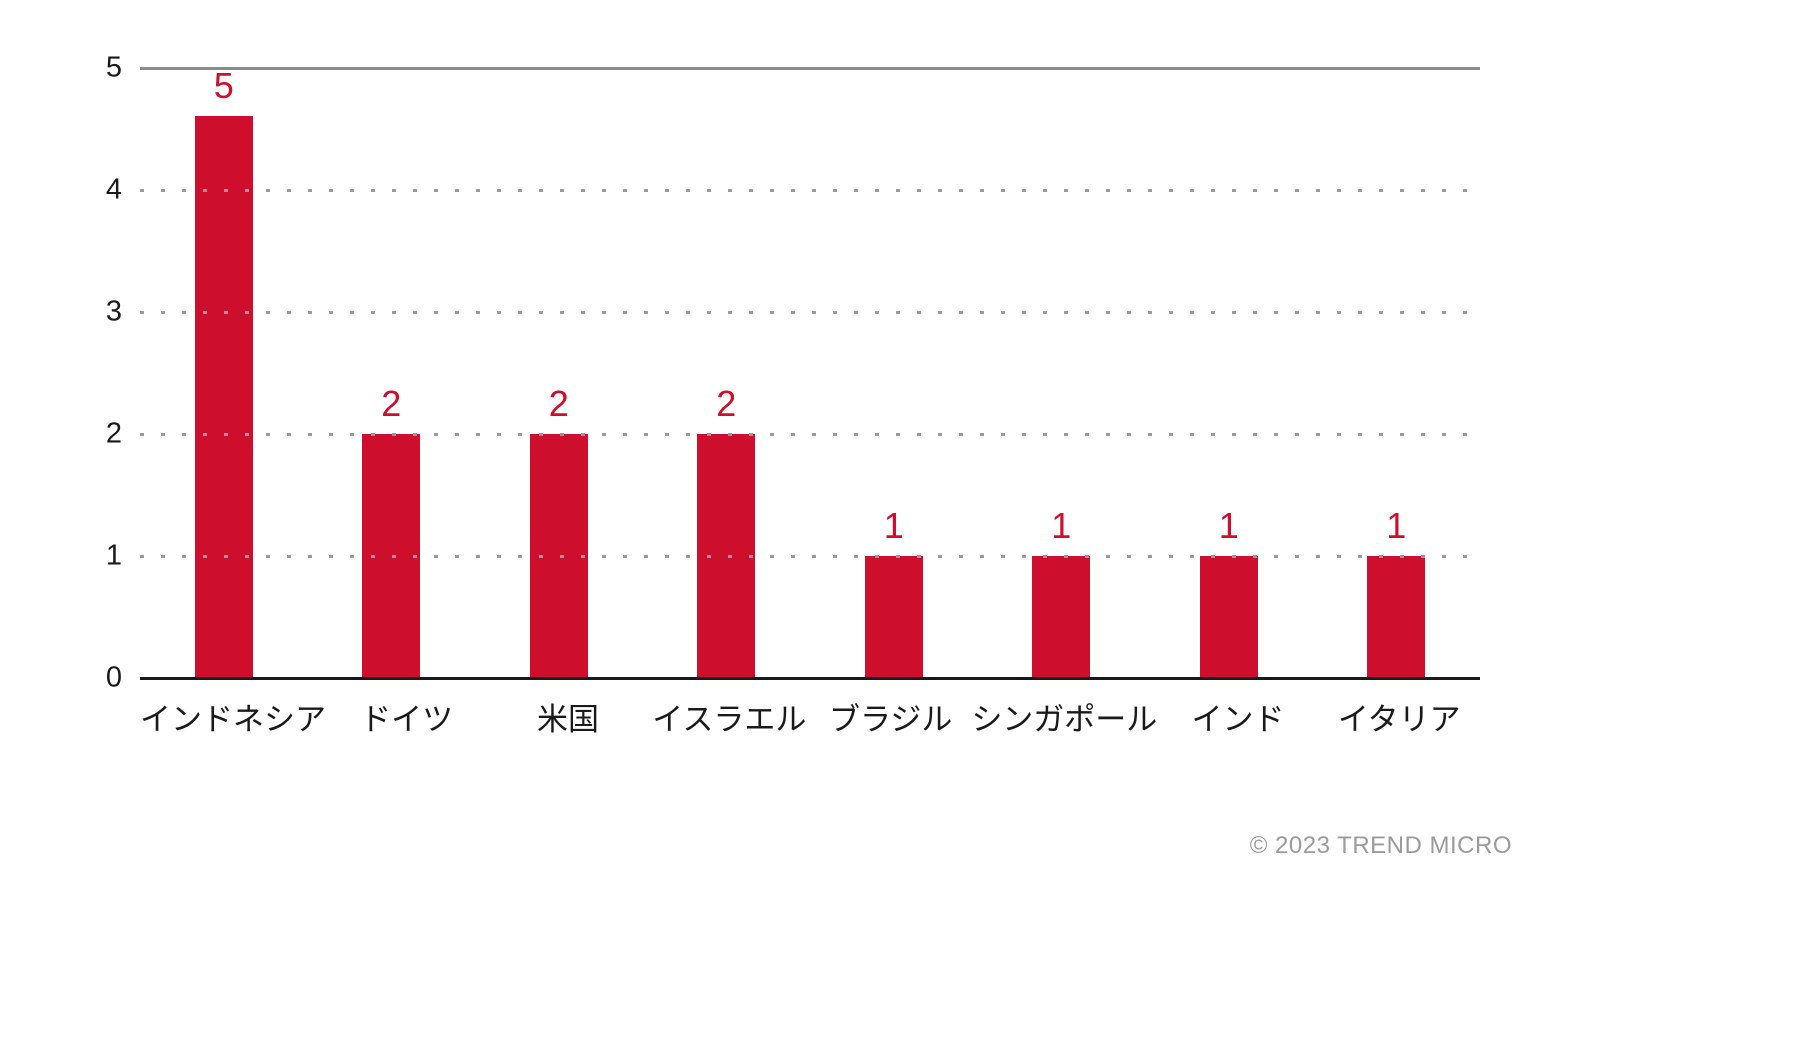  What do you see at coordinates (1399, 719) in the screenshot?
I see `x-axis-category-label: イタリア` at bounding box center [1399, 719].